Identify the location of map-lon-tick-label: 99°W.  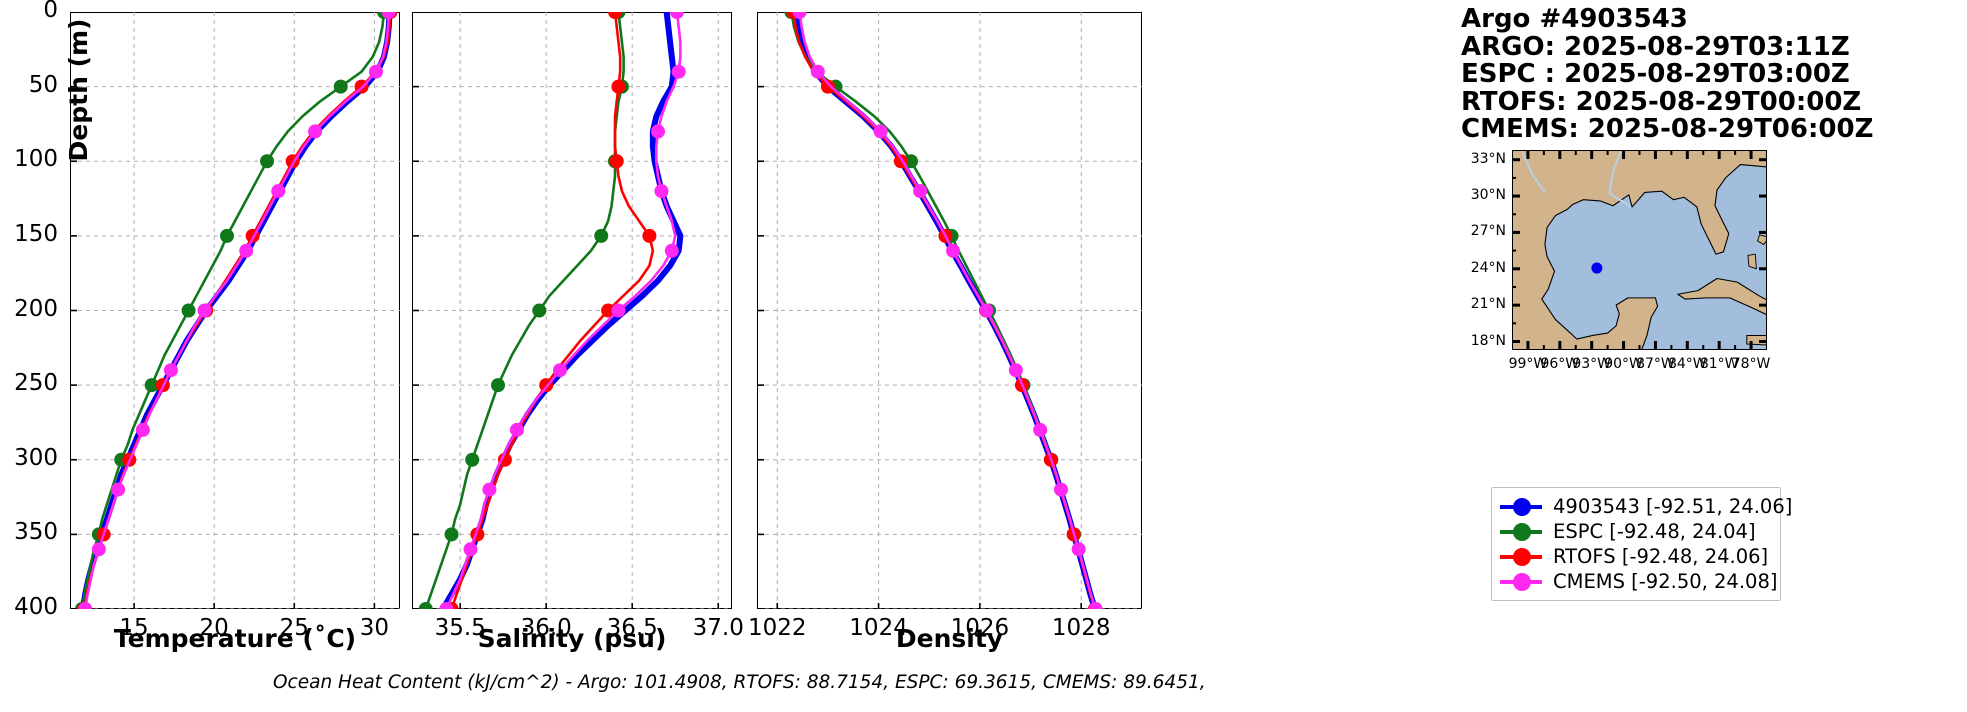
(1528, 364).